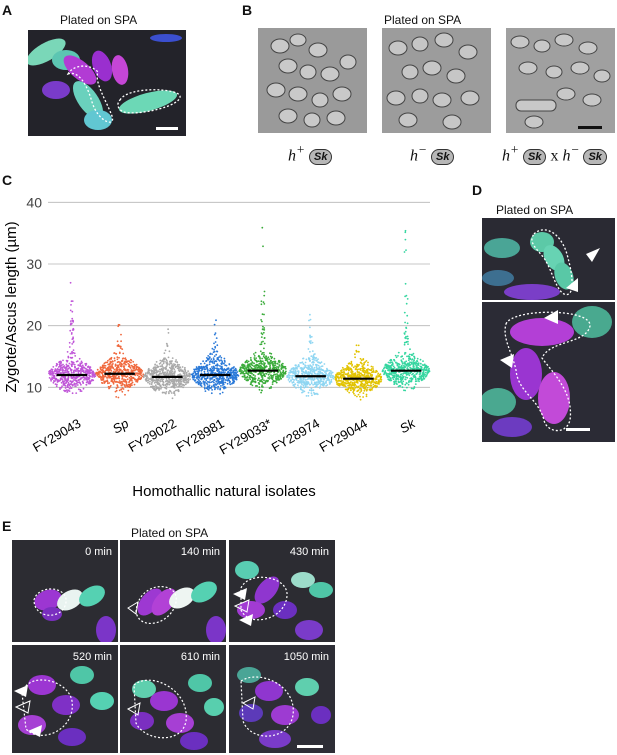 This screenshot has height=755, width=617. Describe the element at coordinates (215, 357) in the screenshot. I see `series-points-FY28981` at that location.